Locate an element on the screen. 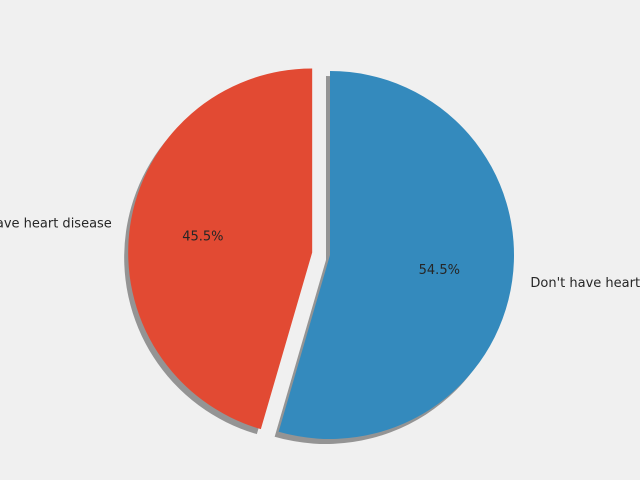 This screenshot has width=640, height=480. slice-percent-don-t-have-heart-disease: 54.5% is located at coordinates (439, 270).